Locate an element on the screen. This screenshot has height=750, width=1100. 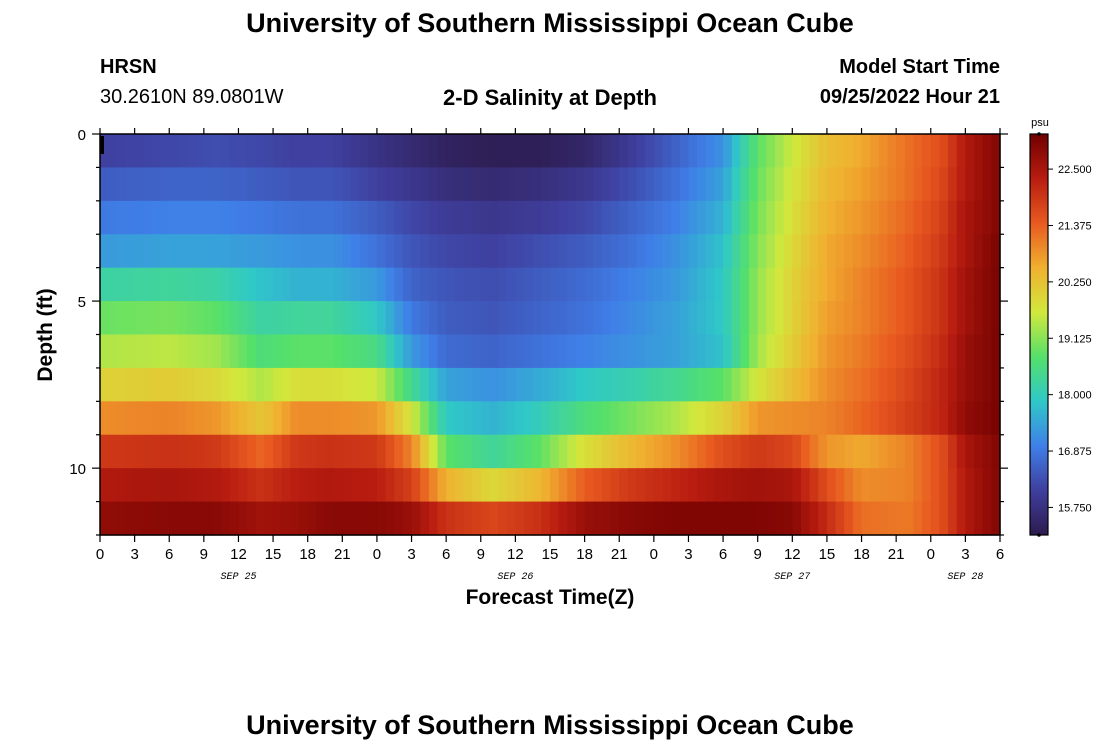
colorbar-end-dot is located at coordinates (1039, 535).